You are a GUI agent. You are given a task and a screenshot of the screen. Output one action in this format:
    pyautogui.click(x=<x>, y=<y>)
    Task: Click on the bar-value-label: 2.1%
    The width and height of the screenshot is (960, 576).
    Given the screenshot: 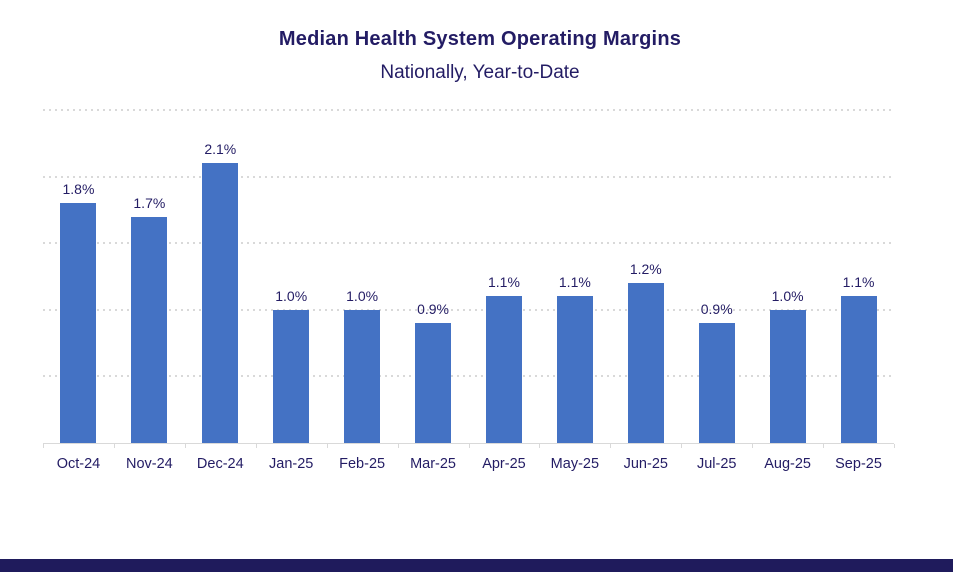 What is the action you would take?
    pyautogui.click(x=220, y=149)
    